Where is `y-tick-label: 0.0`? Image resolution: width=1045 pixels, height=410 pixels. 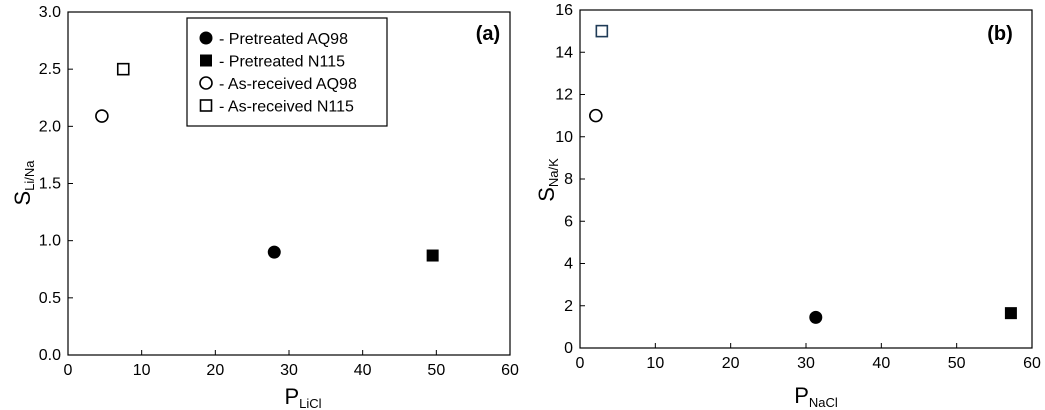 y-tick-label: 0.0 is located at coordinates (50, 355).